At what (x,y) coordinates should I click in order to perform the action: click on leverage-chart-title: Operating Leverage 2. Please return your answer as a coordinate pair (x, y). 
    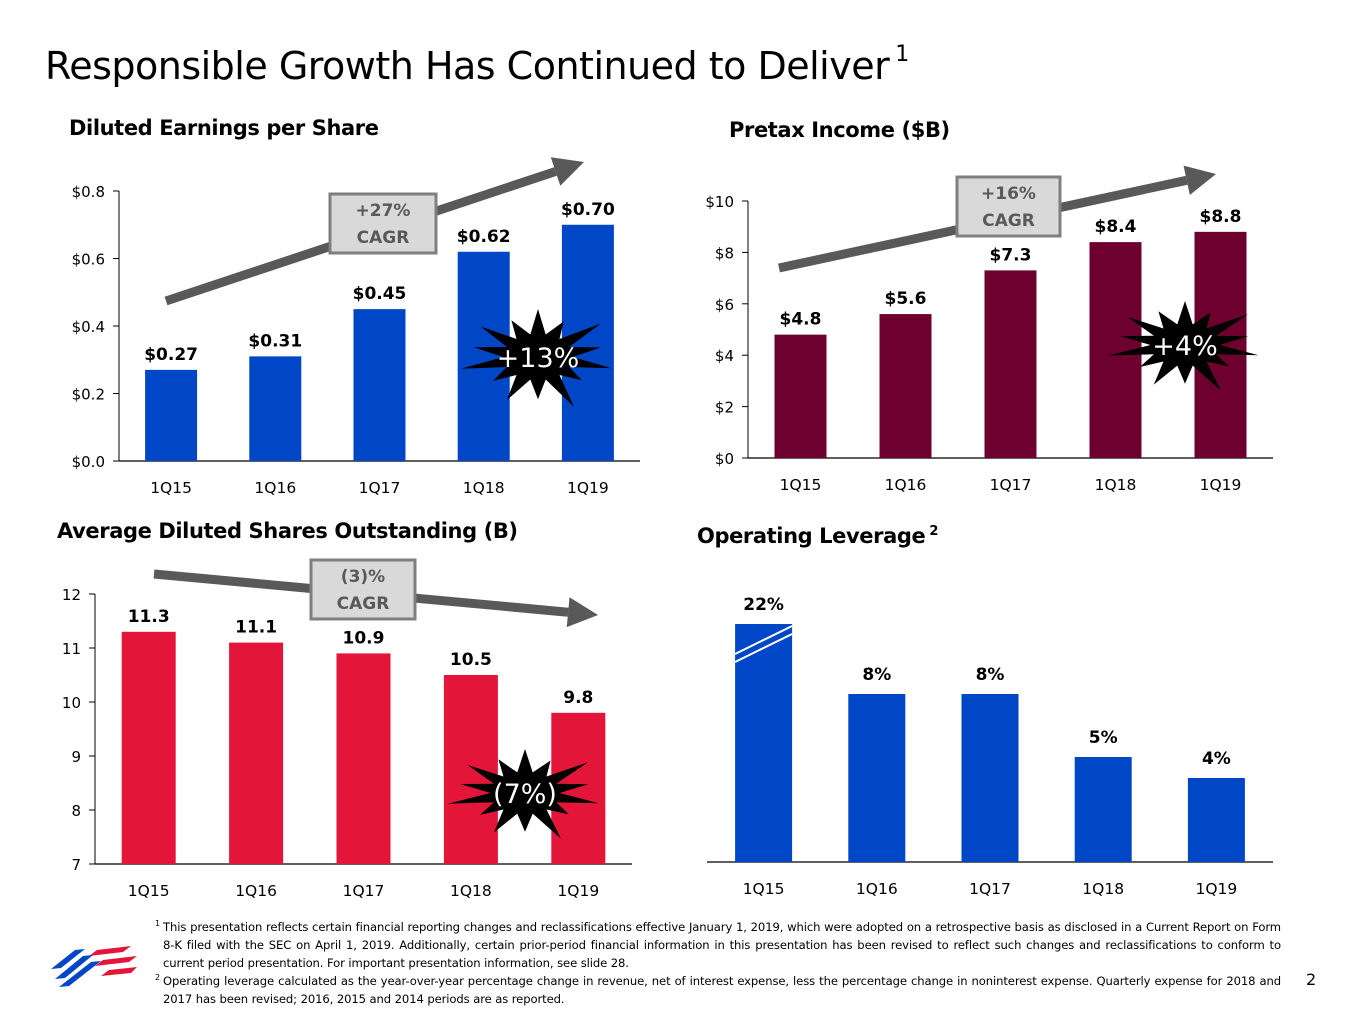
    Looking at the image, I should click on (817, 536).